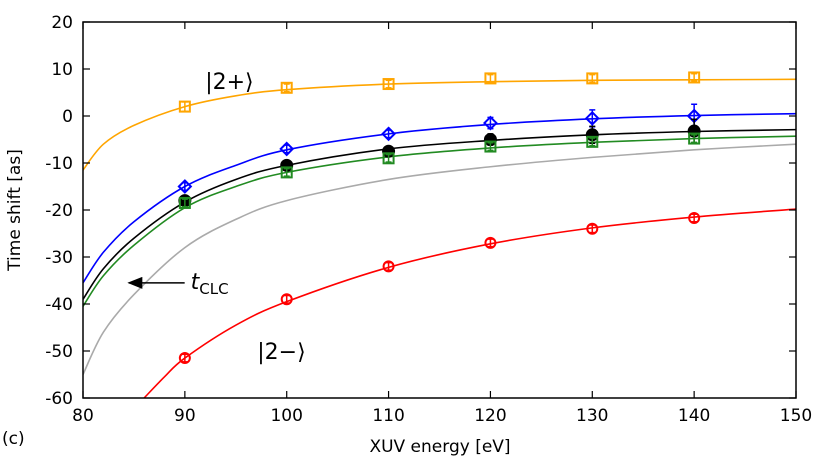 The height and width of the screenshot is (462, 831). Describe the element at coordinates (15, 210) in the screenshot. I see `y-axis-label: Time shift [as]` at that location.